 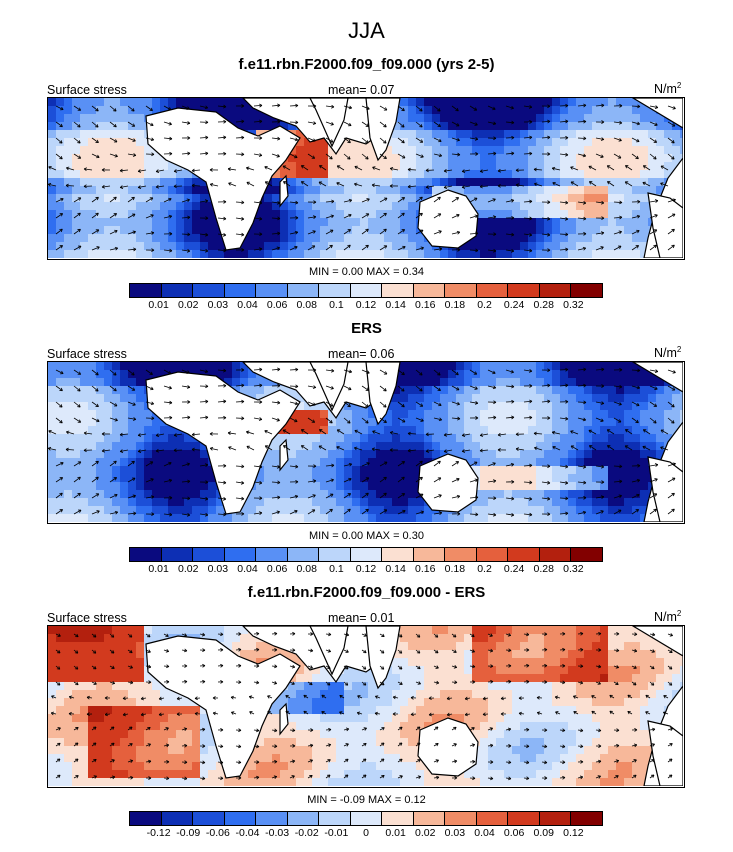 I want to click on colorbar-tick-label: 0.12, so click(x=366, y=305).